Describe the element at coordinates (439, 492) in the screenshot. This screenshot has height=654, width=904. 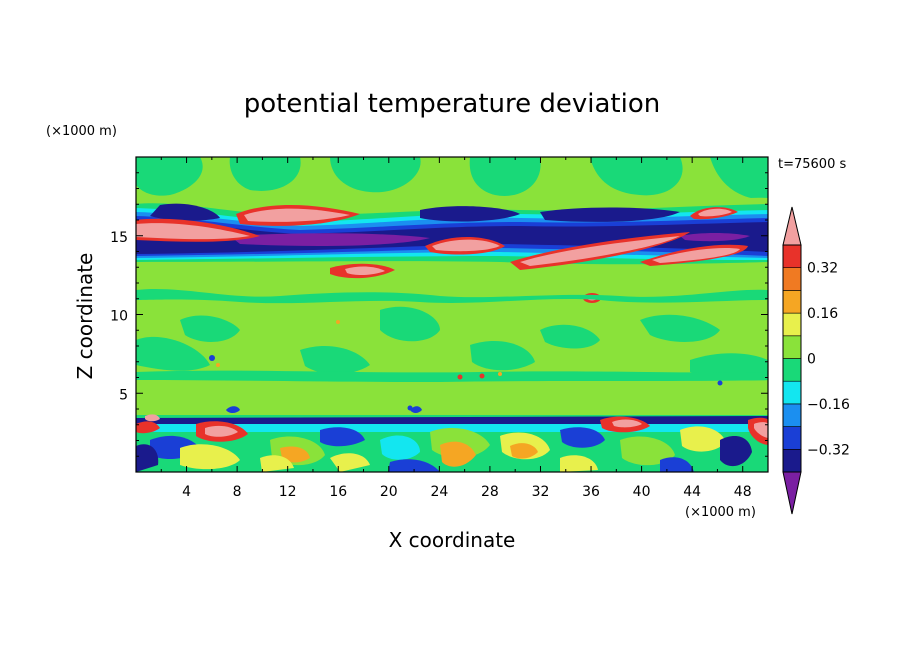
I see `x-tick-label: 24` at that location.